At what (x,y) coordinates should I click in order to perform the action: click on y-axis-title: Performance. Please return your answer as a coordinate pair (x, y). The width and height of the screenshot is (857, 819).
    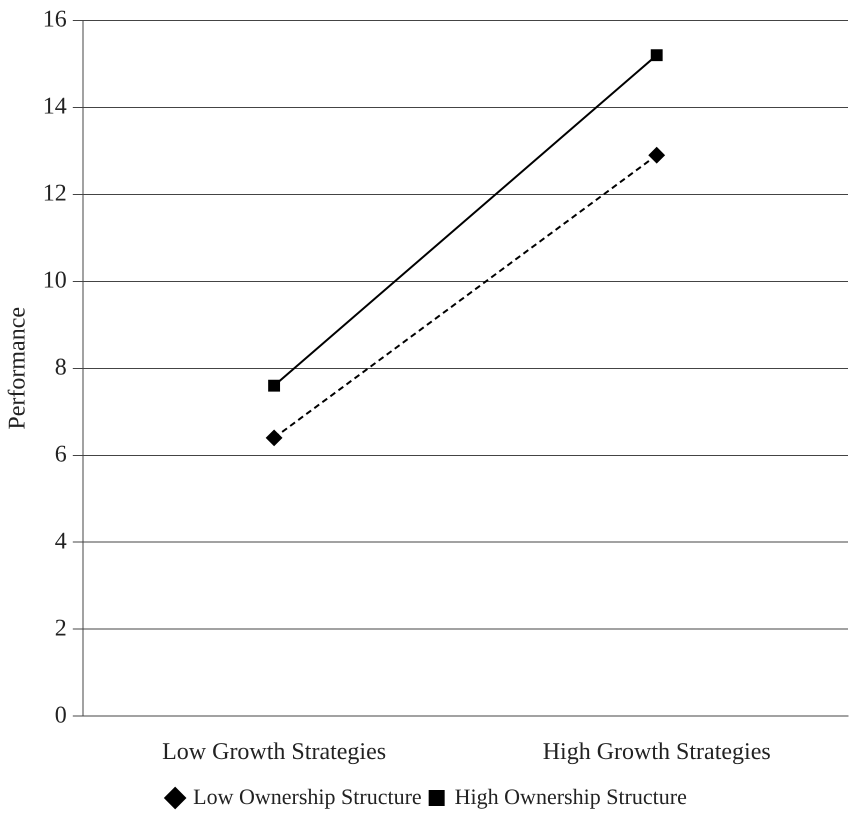
    Looking at the image, I should click on (17, 368).